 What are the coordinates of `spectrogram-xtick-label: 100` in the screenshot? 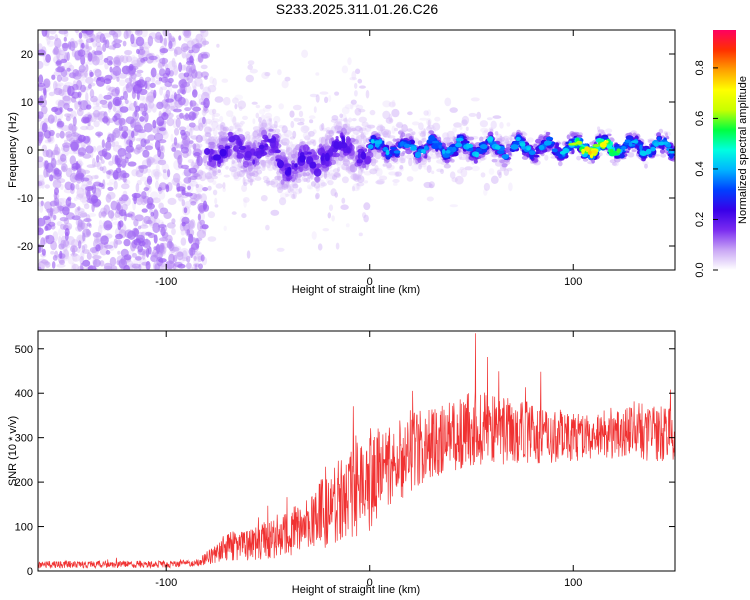 It's located at (573, 282).